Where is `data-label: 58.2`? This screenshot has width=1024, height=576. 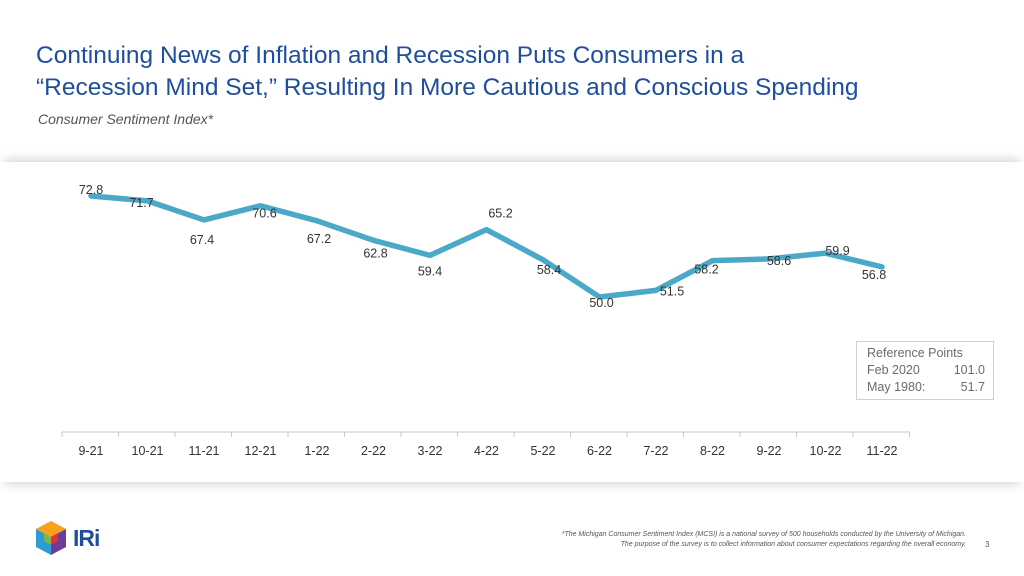 data-label: 58.2 is located at coordinates (706, 270).